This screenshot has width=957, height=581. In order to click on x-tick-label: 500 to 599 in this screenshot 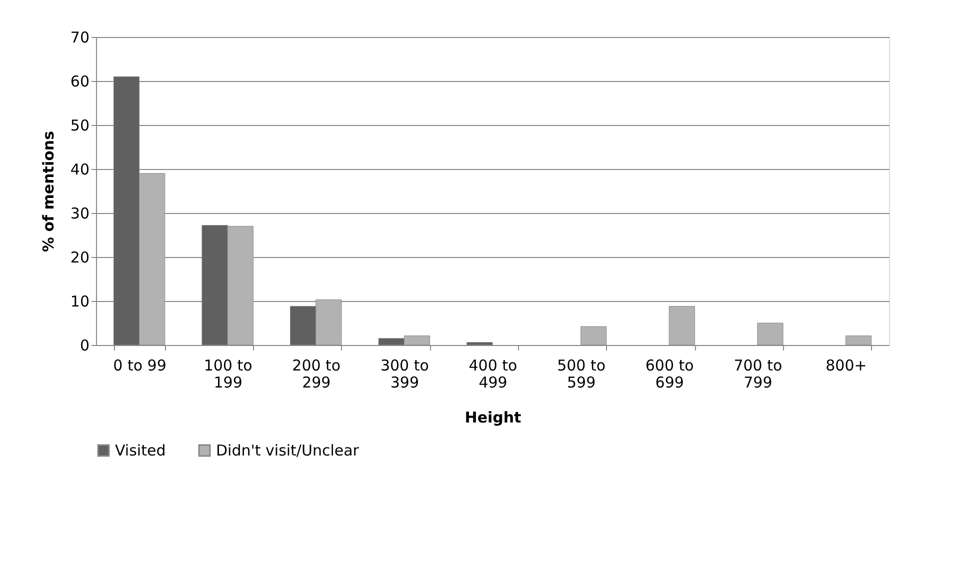, I will do `click(581, 374)`.